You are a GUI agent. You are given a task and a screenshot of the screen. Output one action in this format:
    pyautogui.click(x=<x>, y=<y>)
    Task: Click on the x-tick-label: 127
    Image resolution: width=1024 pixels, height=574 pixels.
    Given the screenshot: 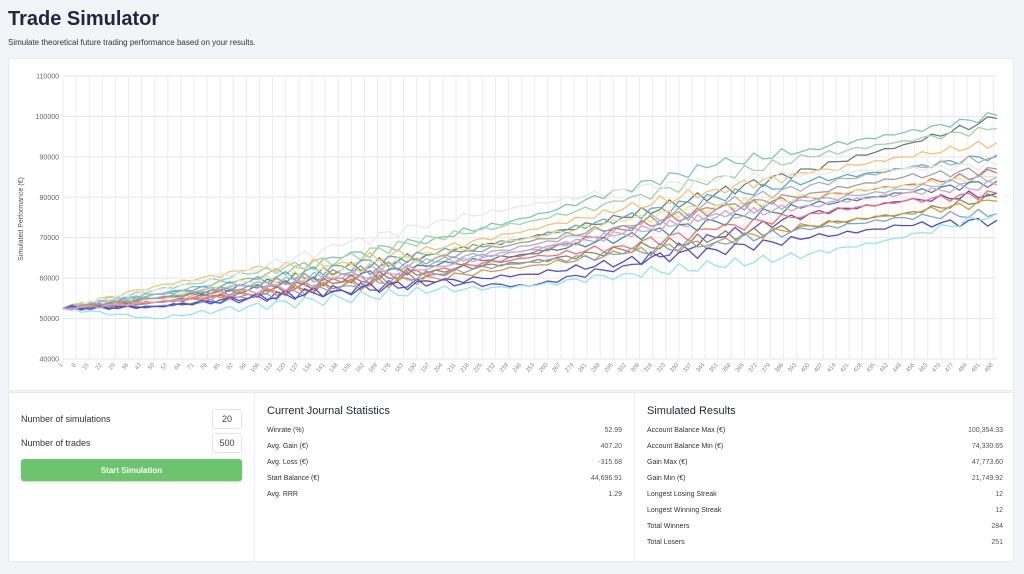 What is the action you would take?
    pyautogui.click(x=294, y=368)
    